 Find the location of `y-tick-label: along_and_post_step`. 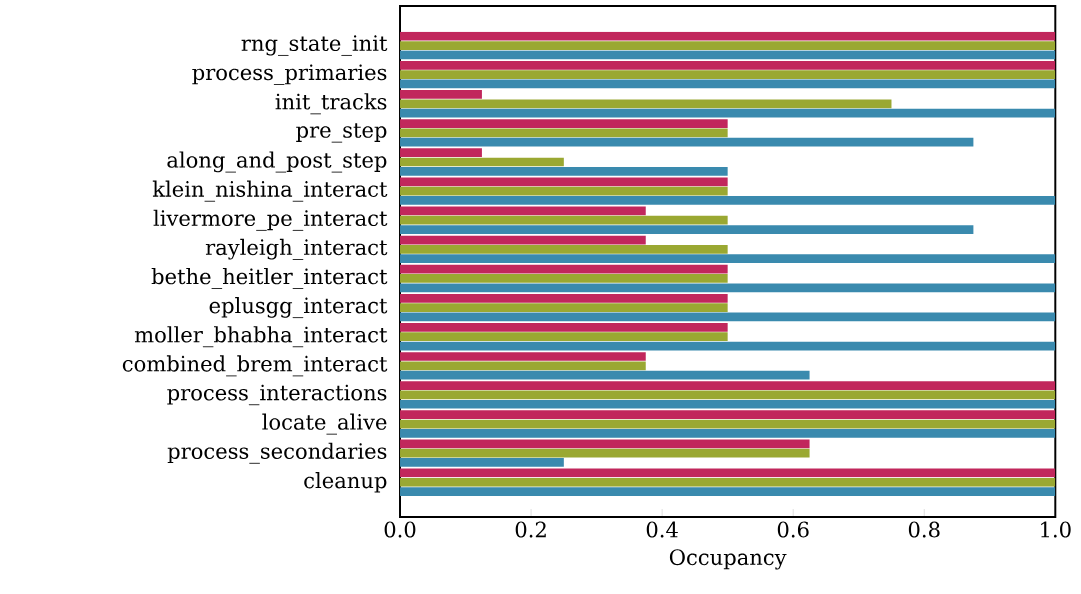

y-tick-label: along_and_post_step is located at coordinates (277, 162).